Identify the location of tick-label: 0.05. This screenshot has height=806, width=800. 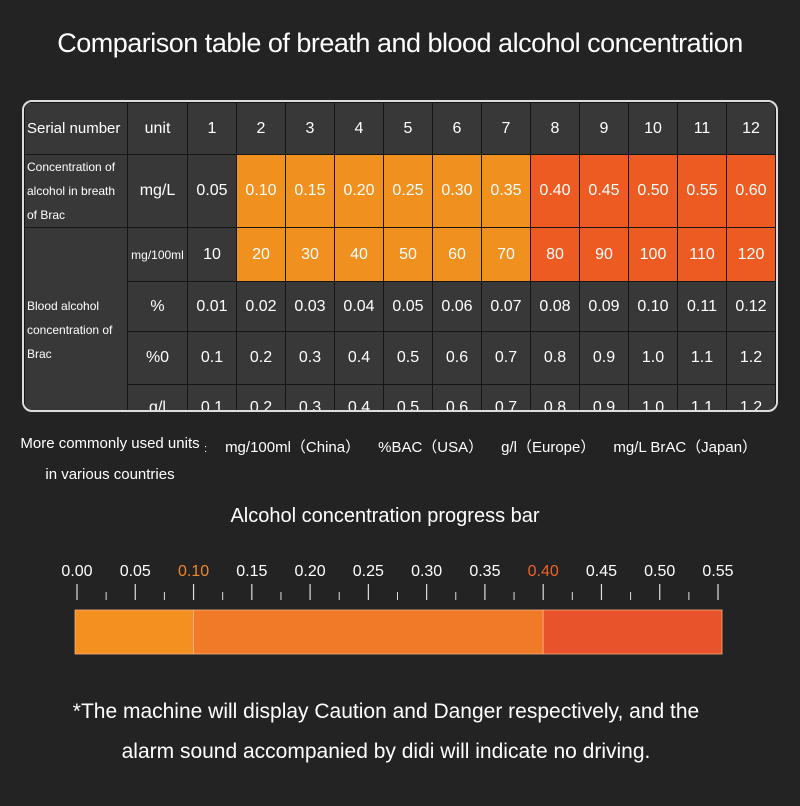
(135, 571).